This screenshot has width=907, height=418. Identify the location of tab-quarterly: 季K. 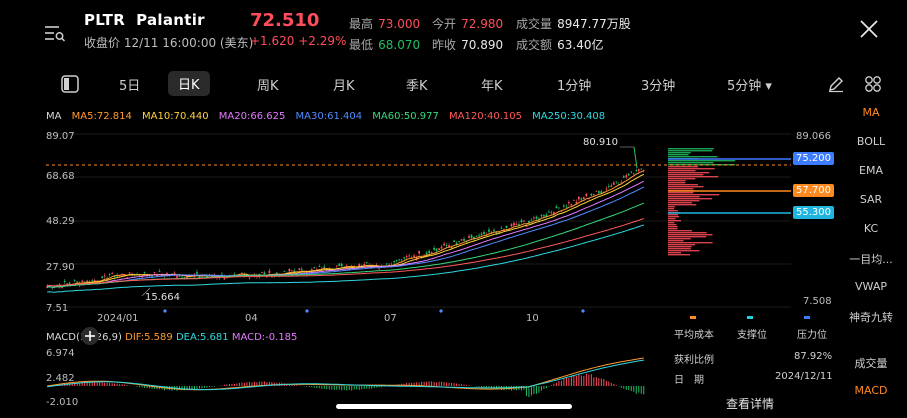
(417, 86).